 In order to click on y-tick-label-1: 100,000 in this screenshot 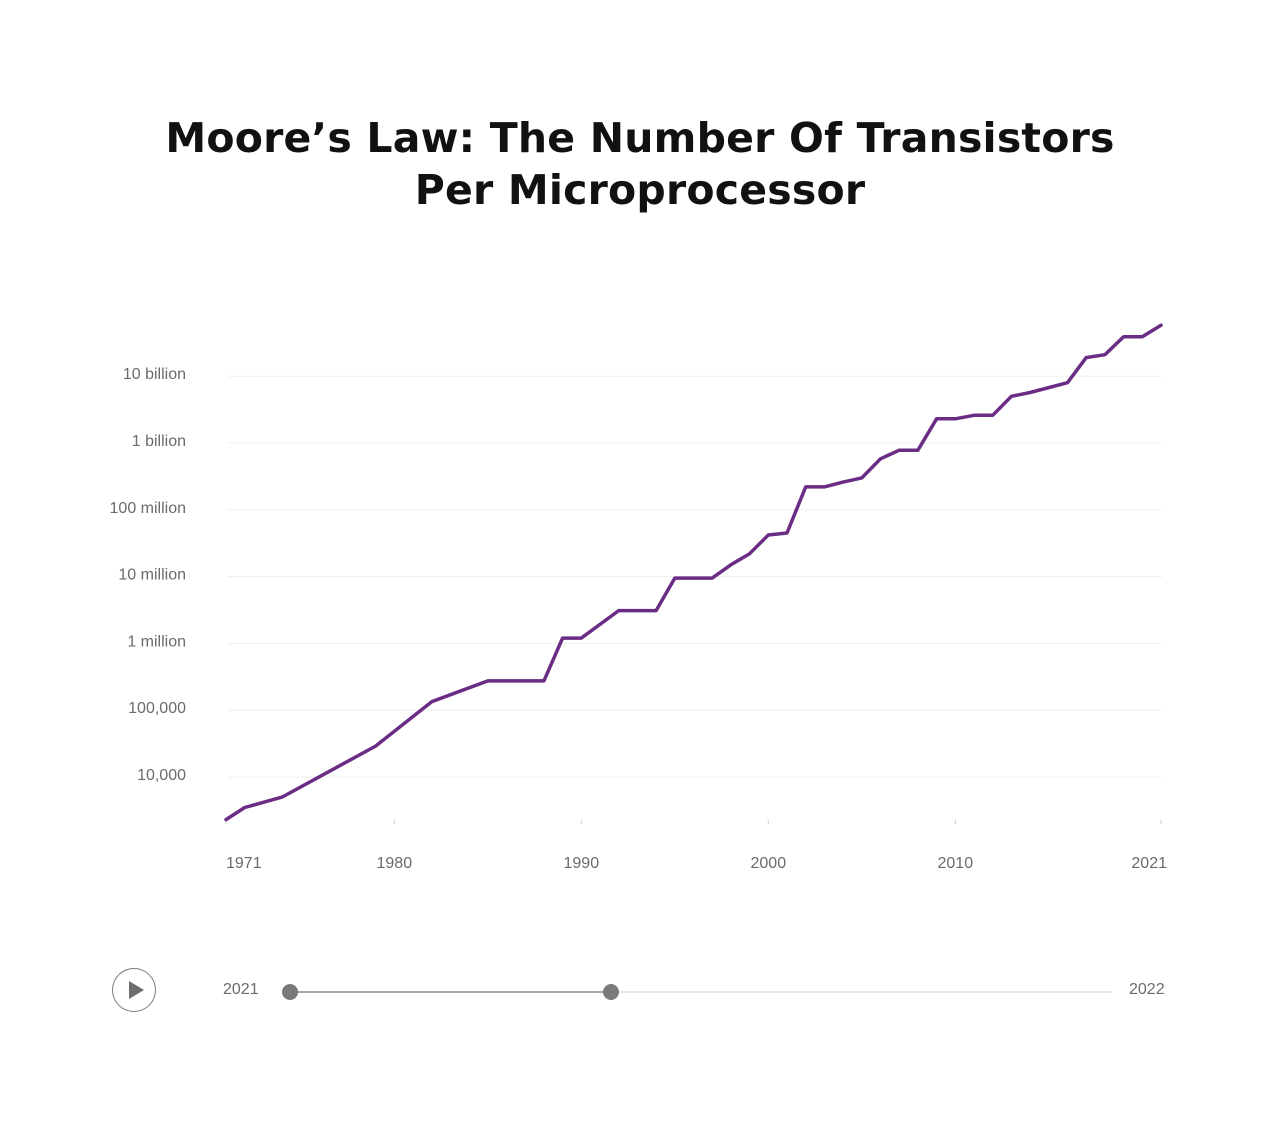, I will do `click(157, 708)`.